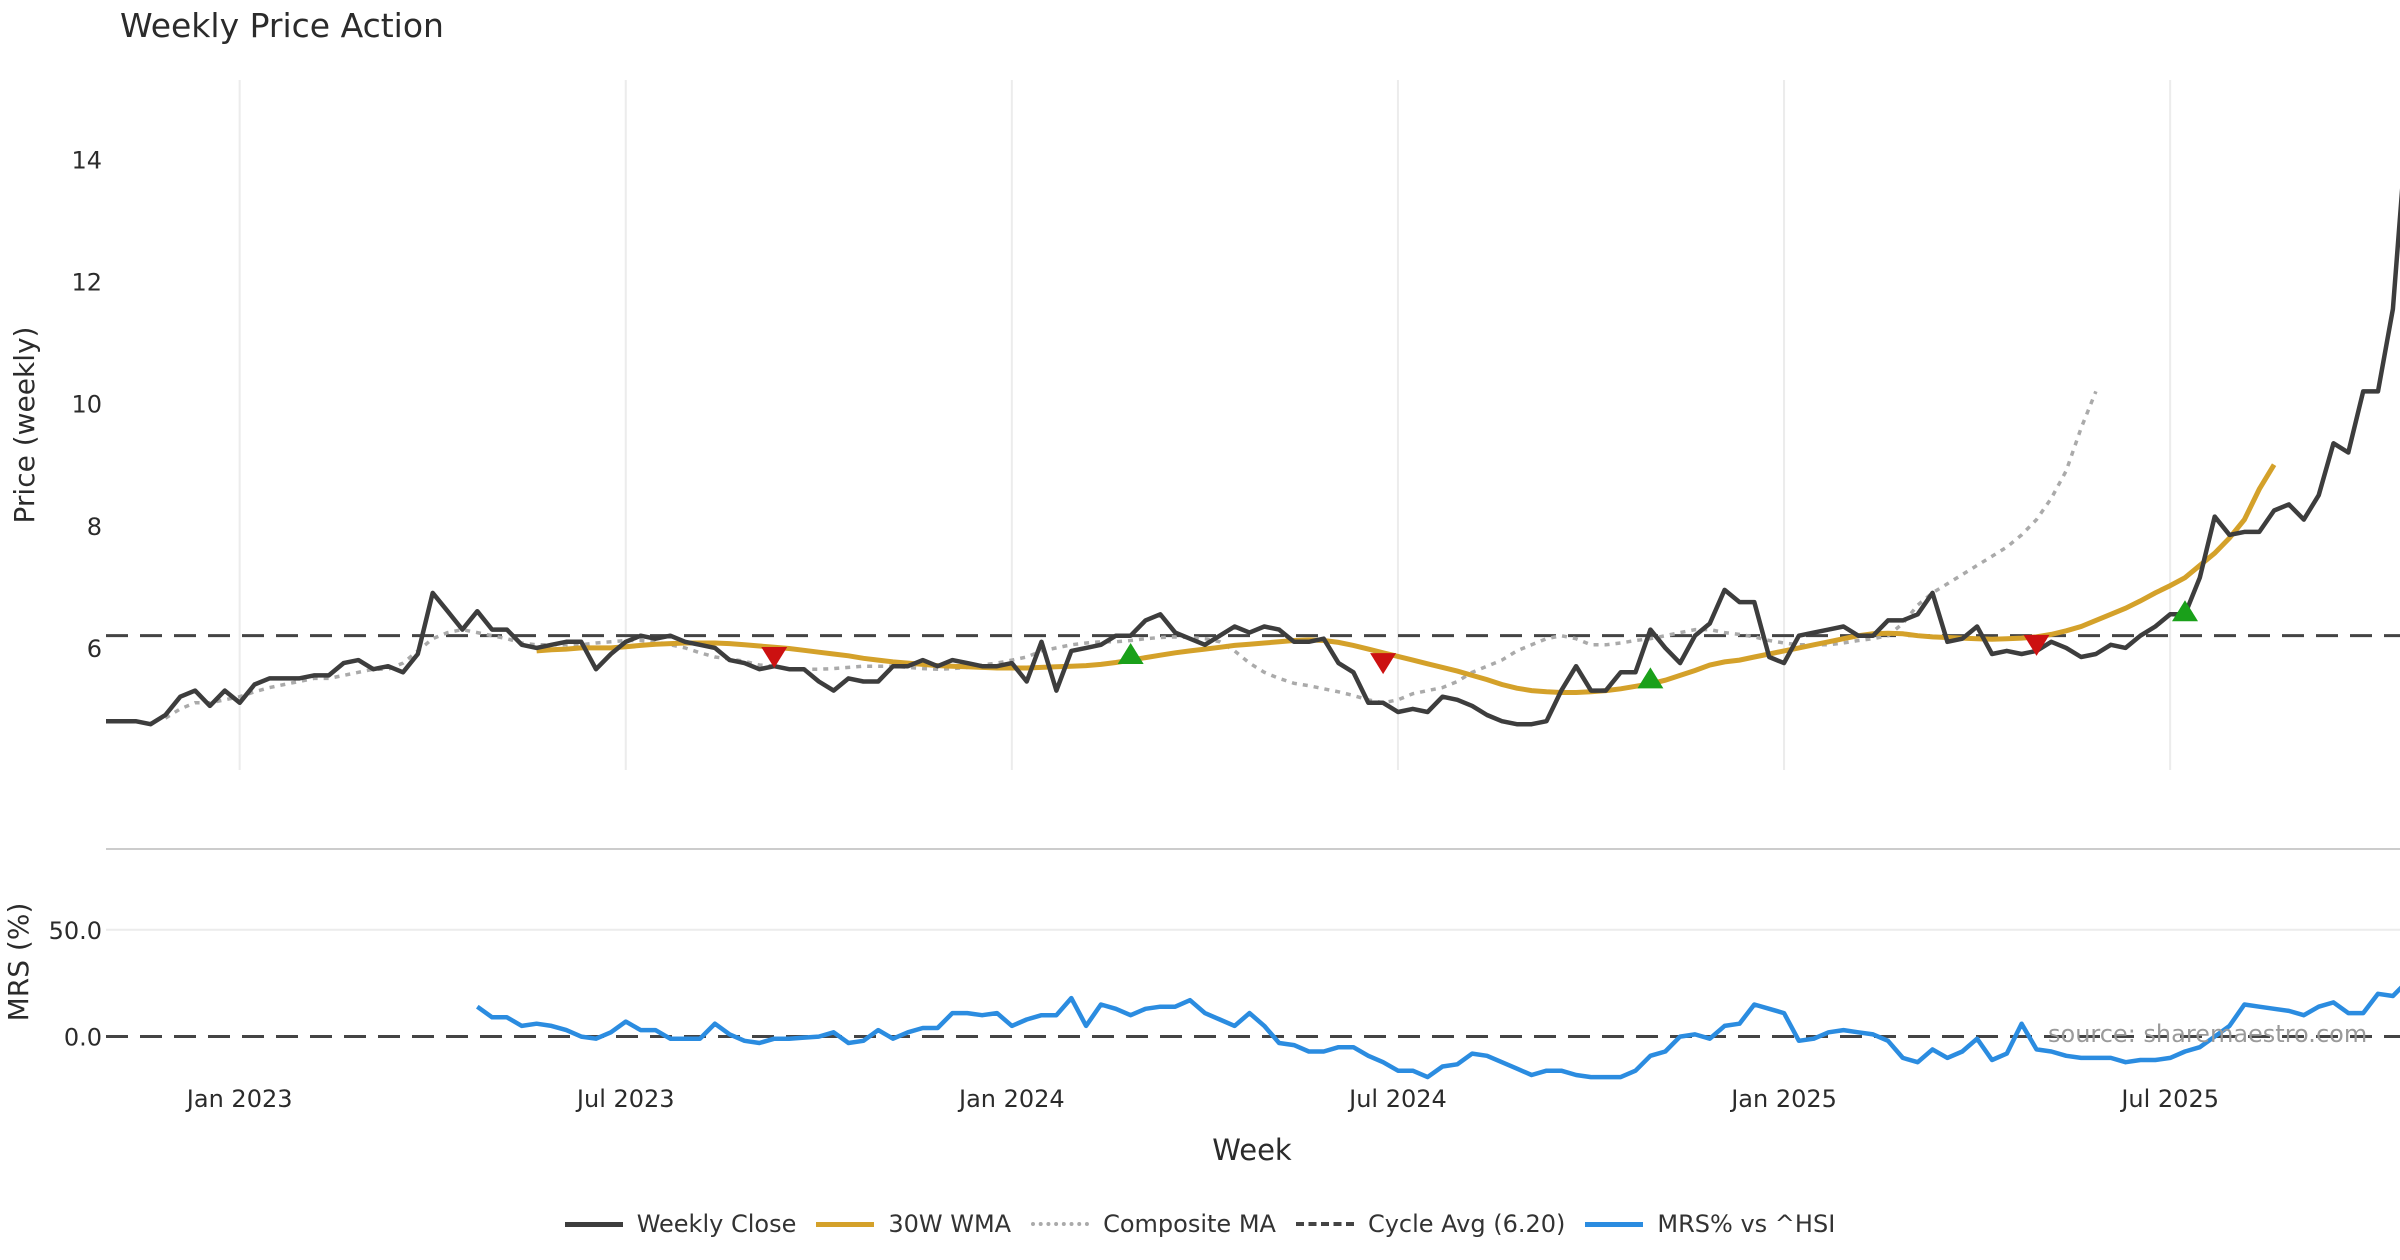 This screenshot has height=1260, width=2400. I want to click on mrs-y-ticks: 0.0 50.0, so click(75, 984).